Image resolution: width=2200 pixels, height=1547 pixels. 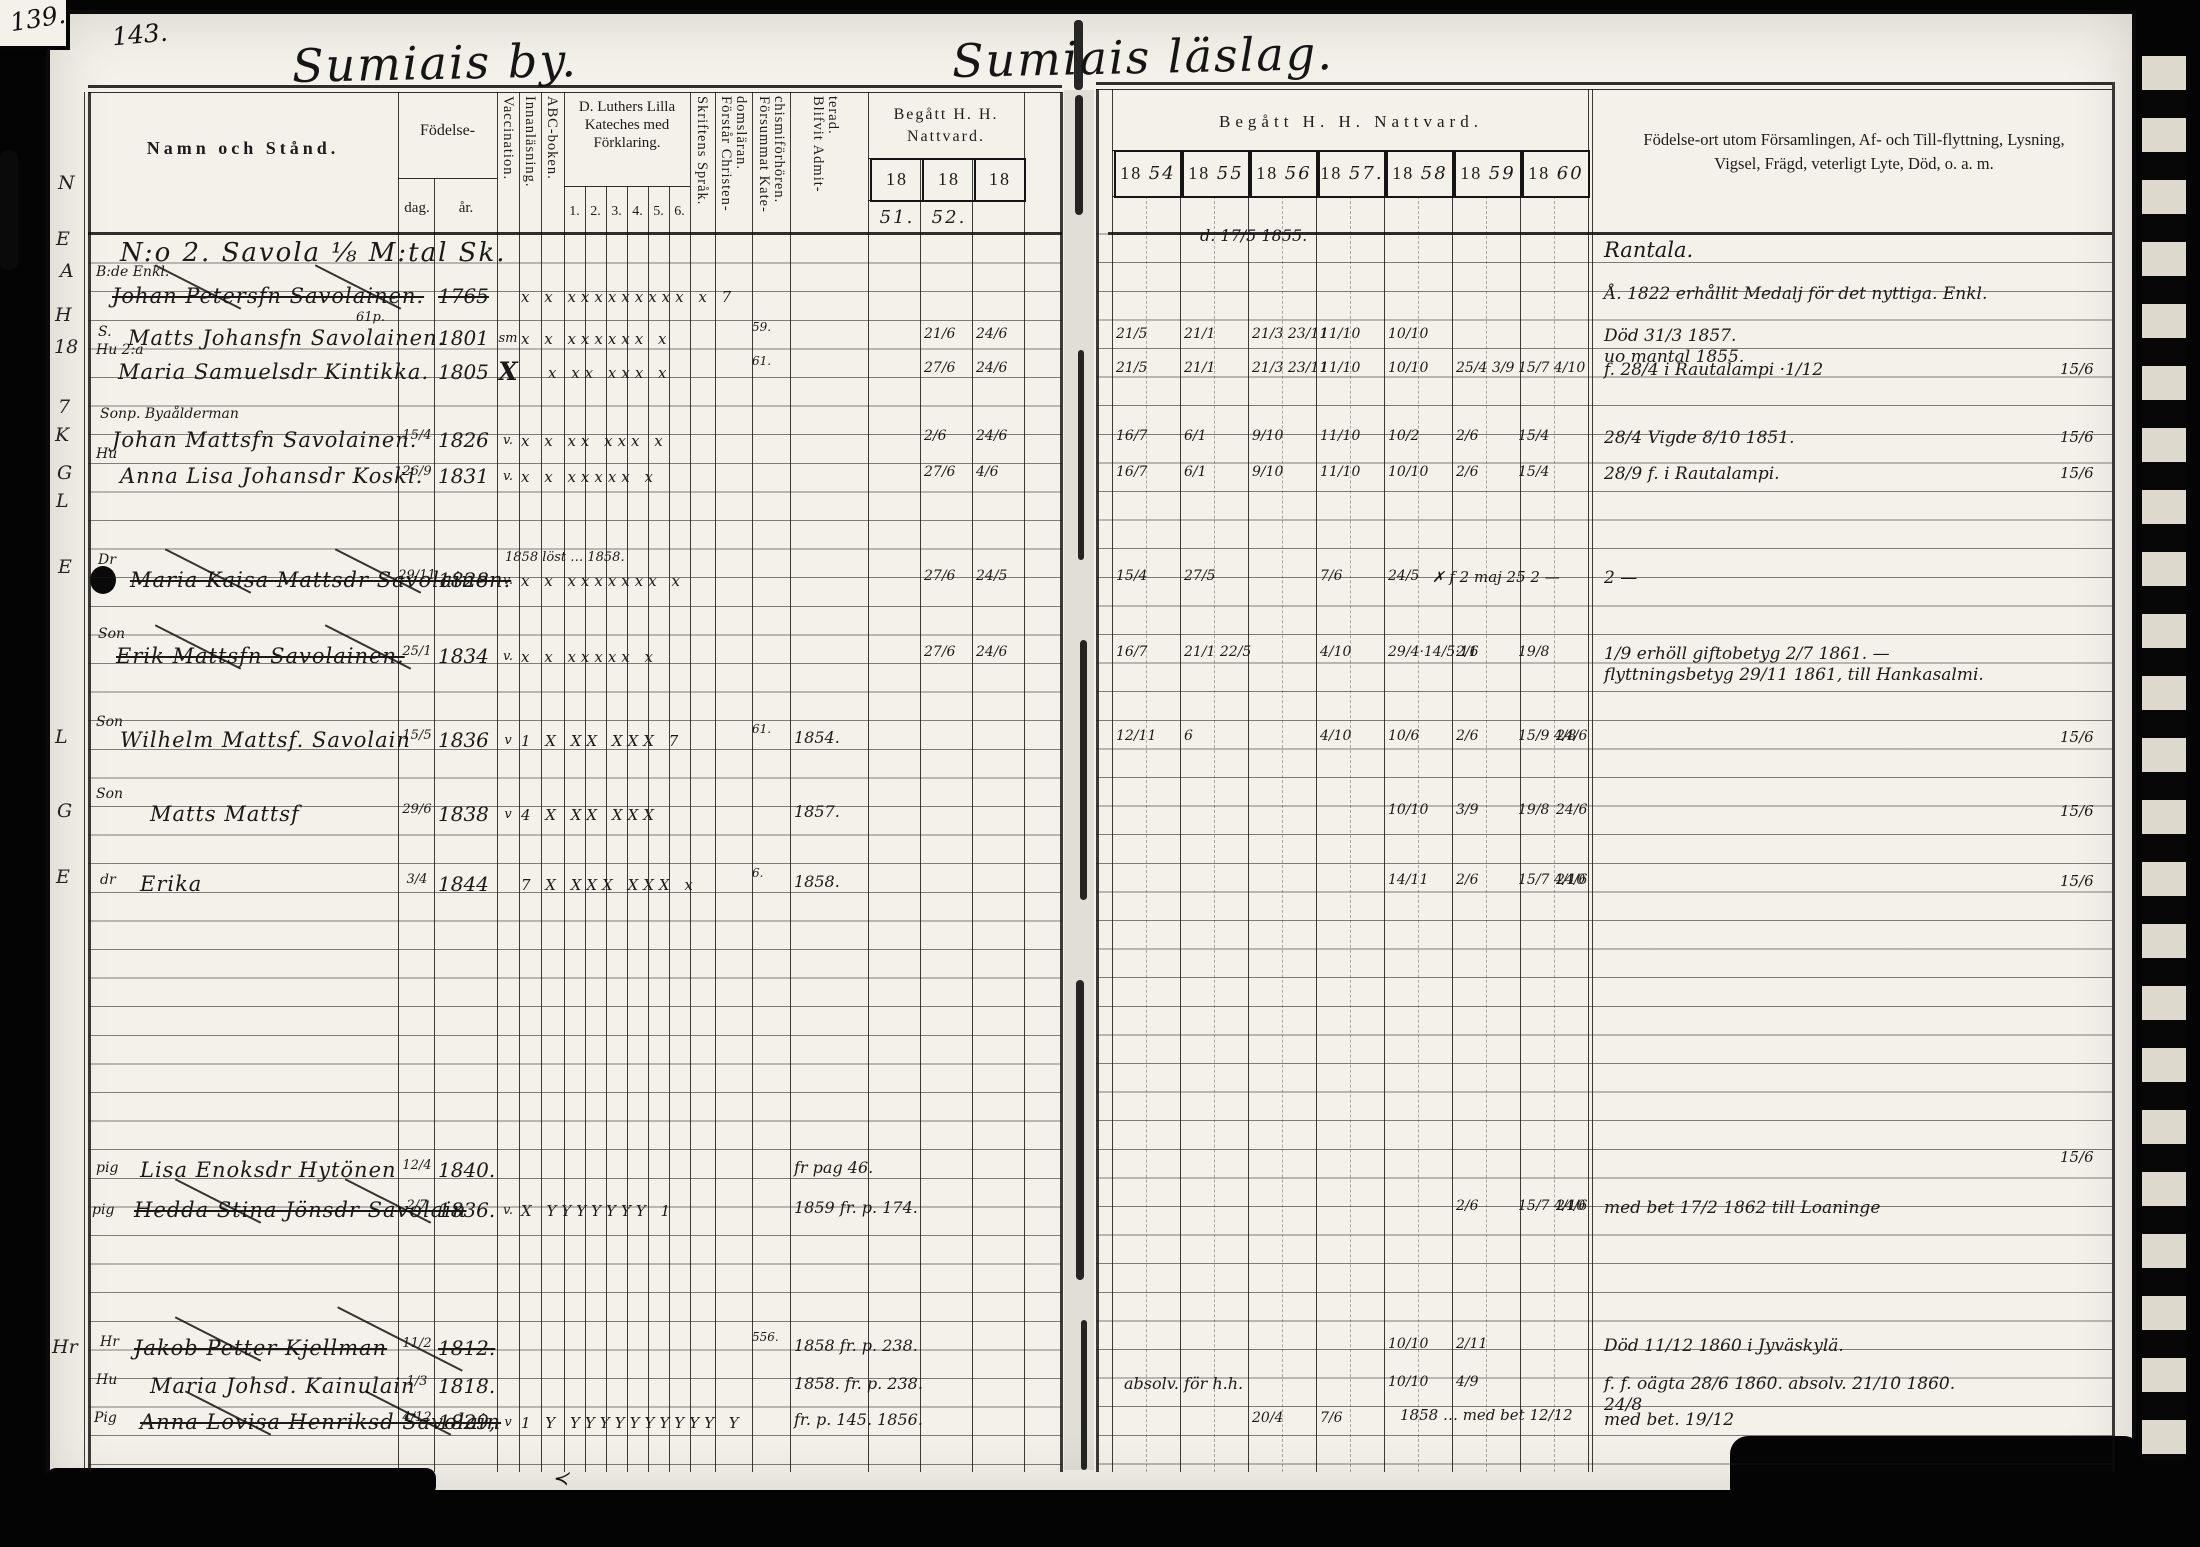 I want to click on person-name: Maria Samuelsdr Kintikka., so click(x=274, y=372).